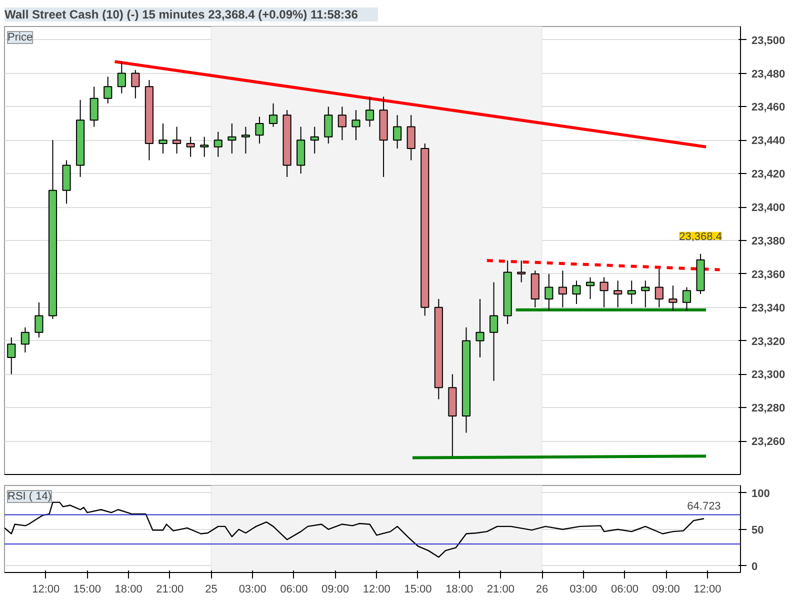 This screenshot has height=600, width=800. What do you see at coordinates (769, 442) in the screenshot?
I see `y-tick-label: 23,260` at bounding box center [769, 442].